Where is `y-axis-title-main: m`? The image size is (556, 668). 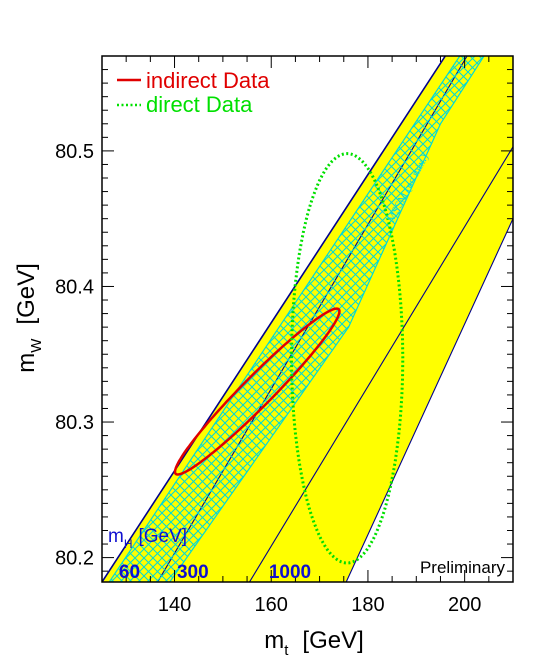 y-axis-title-main: m is located at coordinates (26, 363).